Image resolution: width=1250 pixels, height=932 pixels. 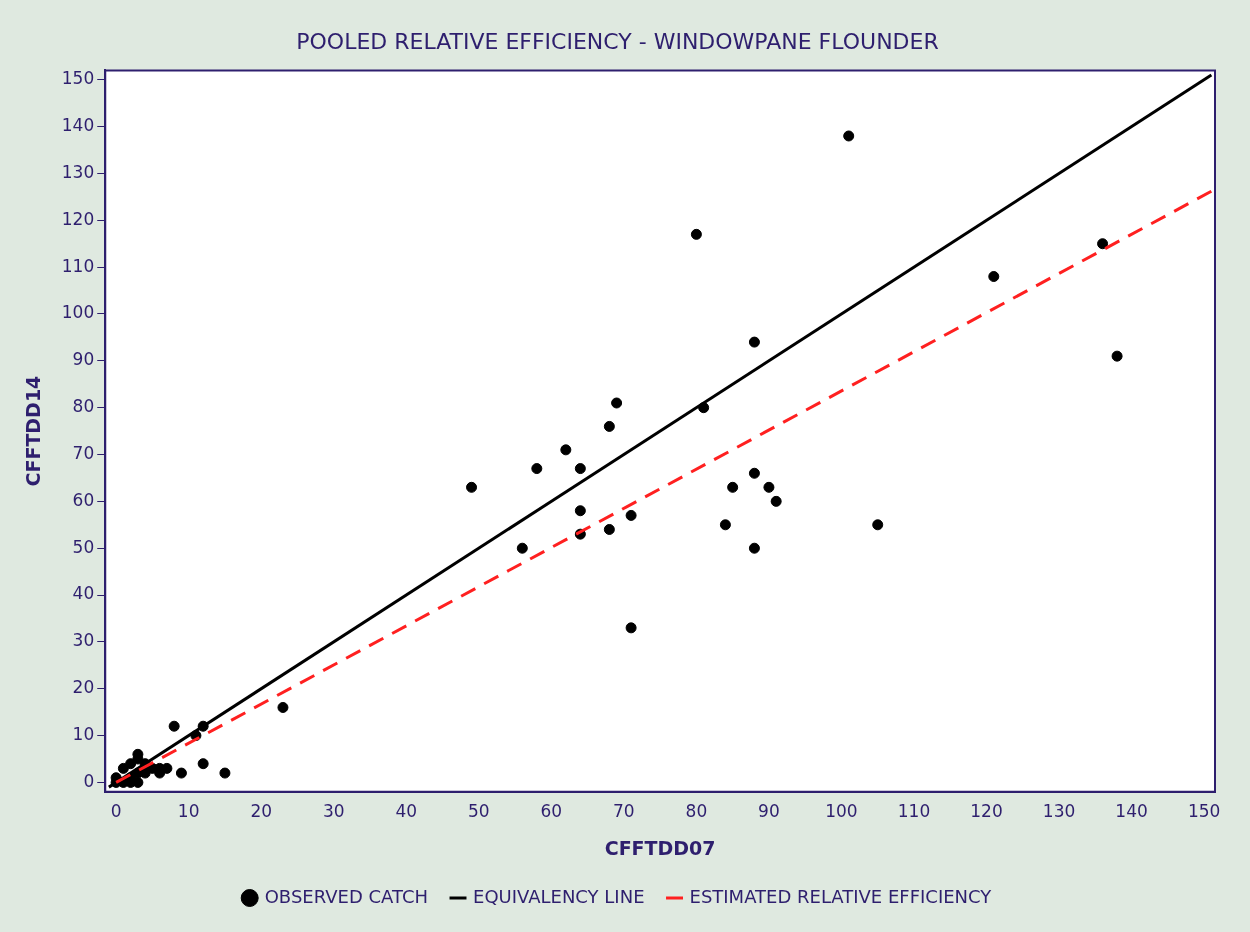 What do you see at coordinates (83, 452) in the screenshot?
I see `y-tick-label: 70` at bounding box center [83, 452].